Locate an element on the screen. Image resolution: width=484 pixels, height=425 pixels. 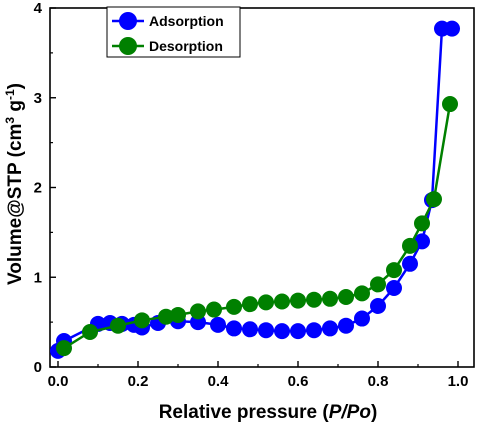
y-axis-title: Volume@STP (cm3 g-1) is located at coordinates (14, 184).